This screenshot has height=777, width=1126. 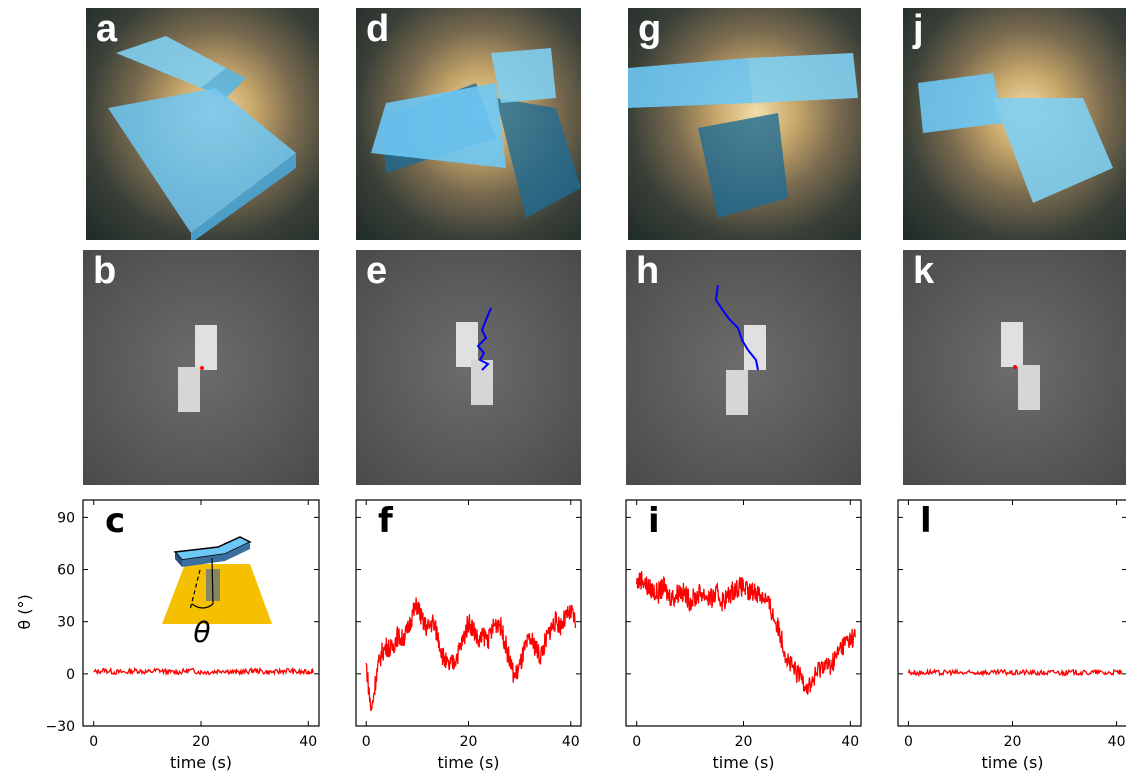 What do you see at coordinates (1015, 138) in the screenshot?
I see `slab-render-j` at bounding box center [1015, 138].